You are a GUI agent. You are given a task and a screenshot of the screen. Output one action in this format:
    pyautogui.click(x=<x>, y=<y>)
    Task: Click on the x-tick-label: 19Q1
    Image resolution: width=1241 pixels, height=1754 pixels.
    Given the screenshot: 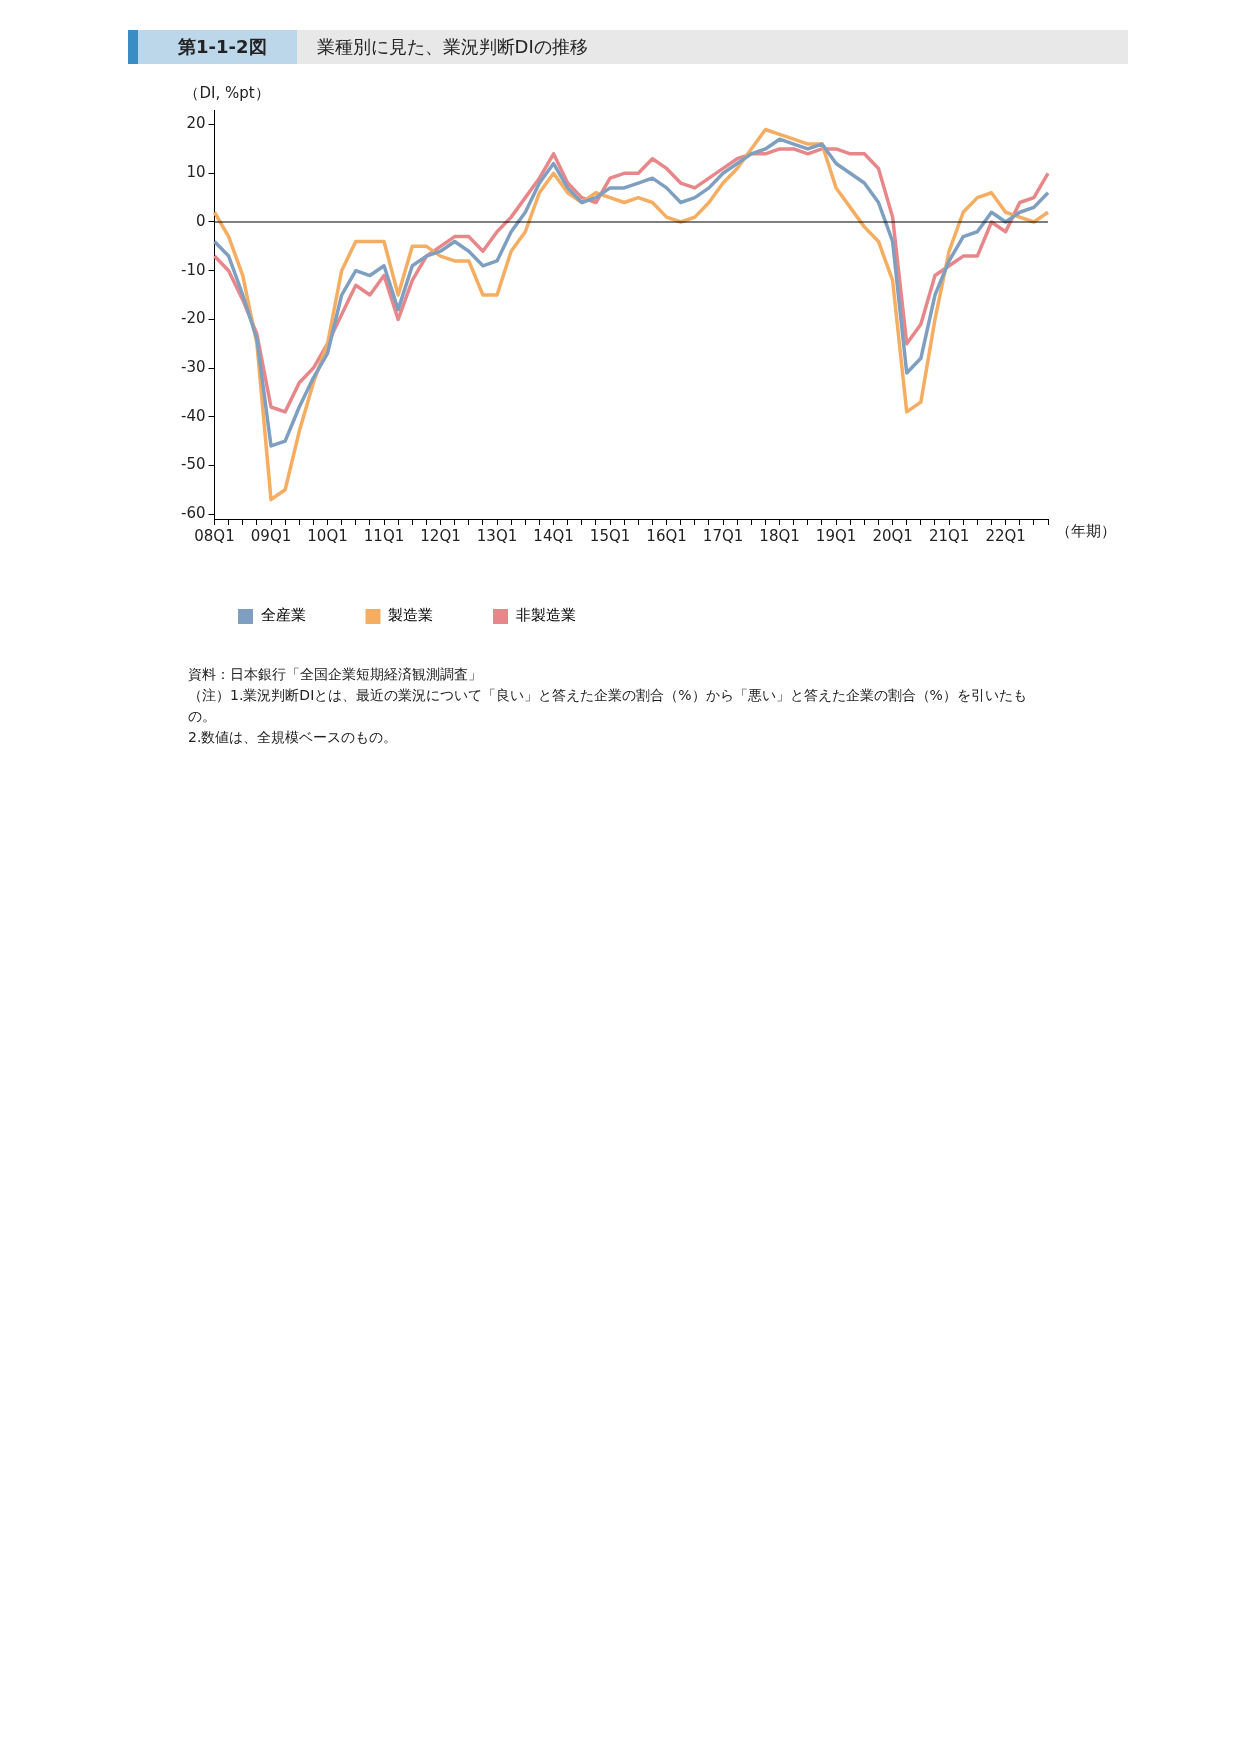 What is the action you would take?
    pyautogui.click(x=836, y=535)
    